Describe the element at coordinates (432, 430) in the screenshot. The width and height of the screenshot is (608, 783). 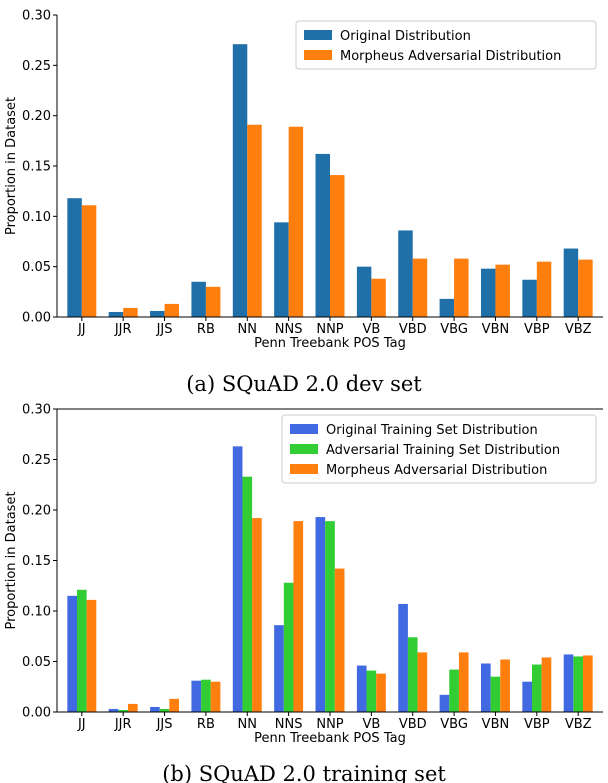
I see `legend-label-series-1: Original Training Set Distribution` at that location.